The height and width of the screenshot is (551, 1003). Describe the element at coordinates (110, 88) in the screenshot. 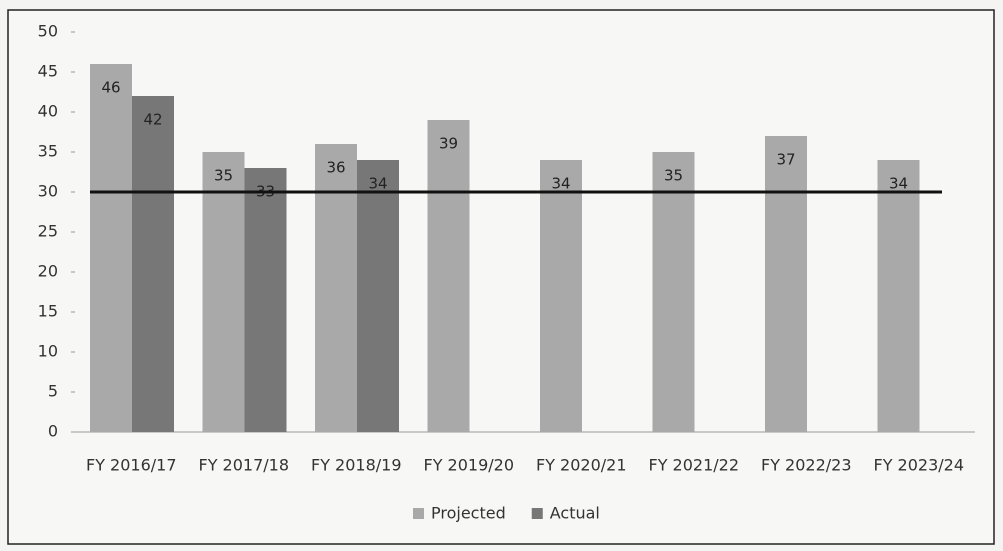

I see `data-label: 46` at that location.